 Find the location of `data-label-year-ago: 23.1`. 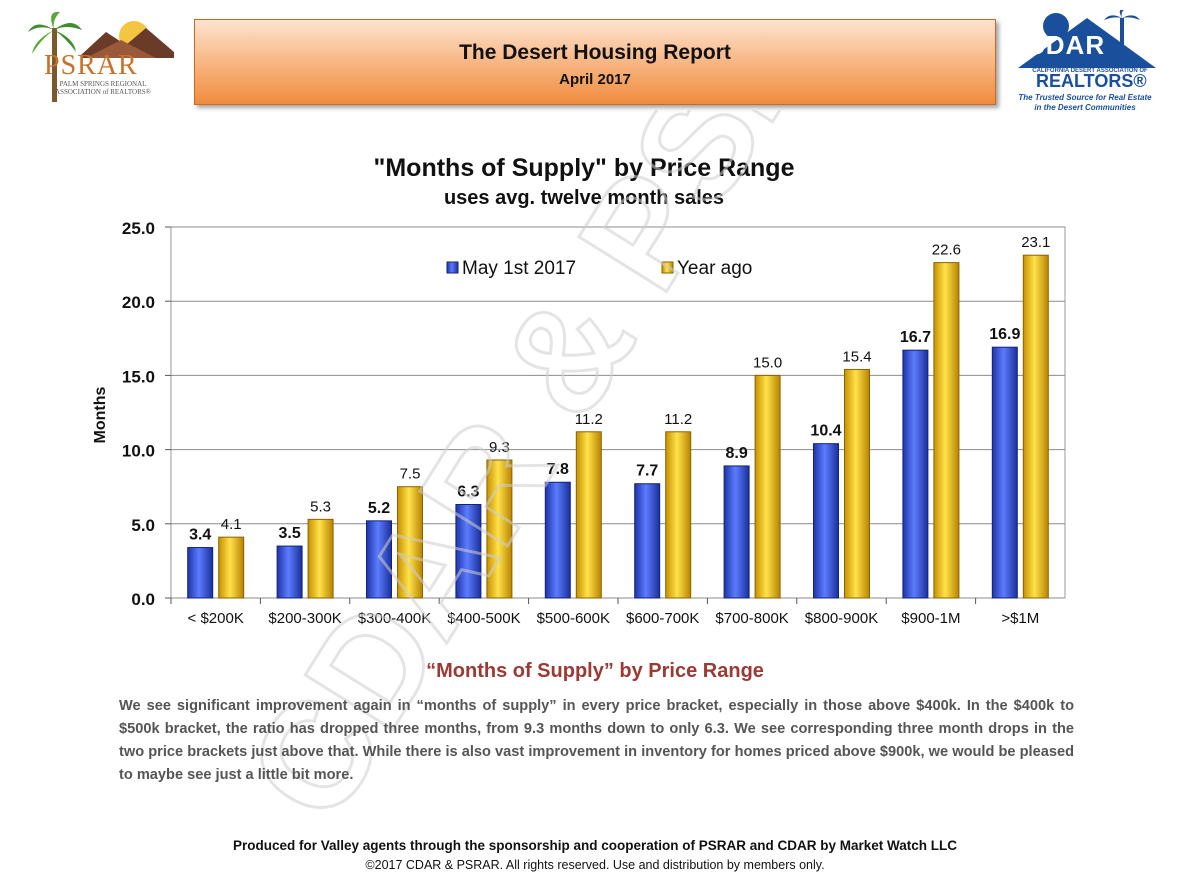

data-label-year-ago: 23.1 is located at coordinates (1035, 242).